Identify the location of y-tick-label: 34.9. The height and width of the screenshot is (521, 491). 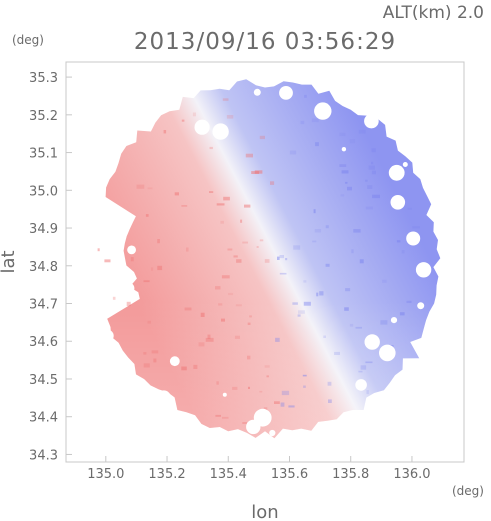
(43, 229).